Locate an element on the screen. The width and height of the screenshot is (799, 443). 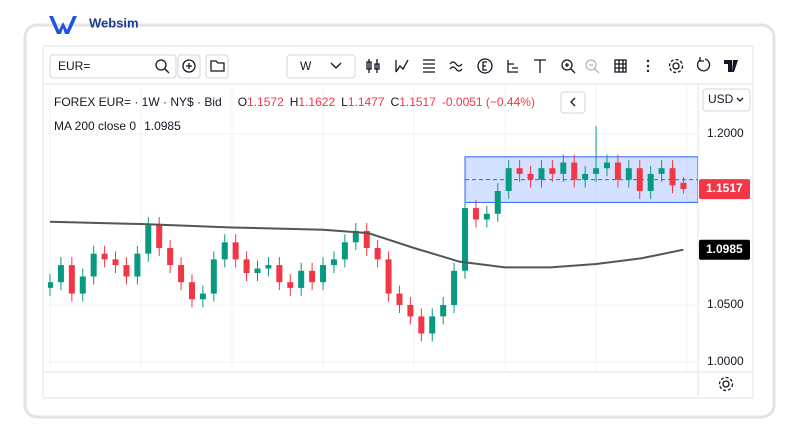
symbol-search is located at coordinates (113, 66).